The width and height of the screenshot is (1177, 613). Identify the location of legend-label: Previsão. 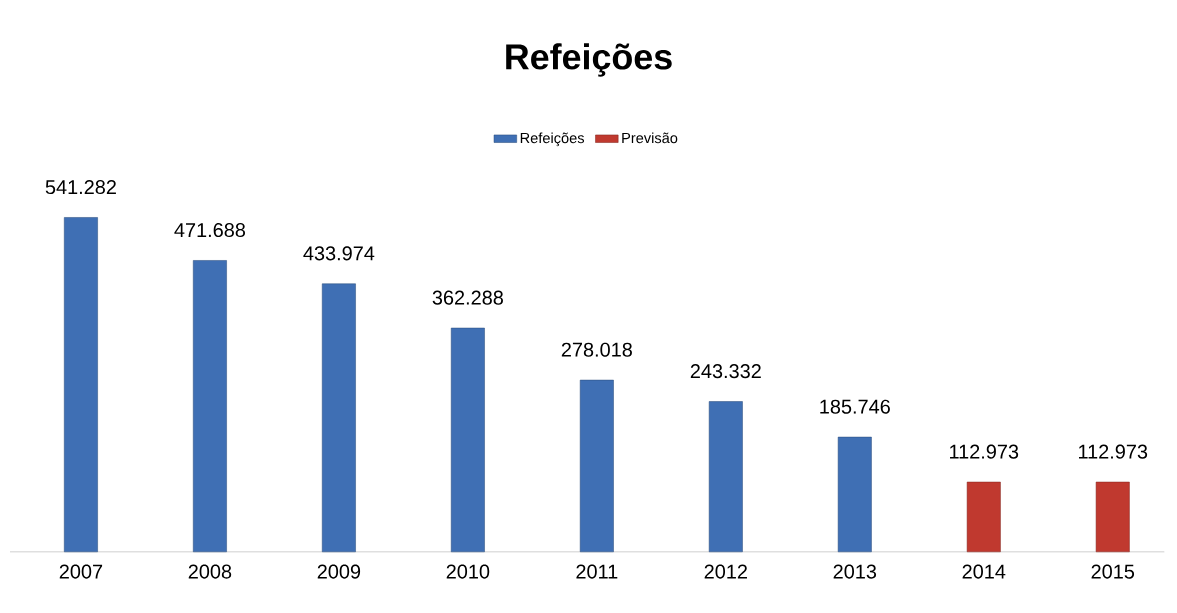
(650, 138).